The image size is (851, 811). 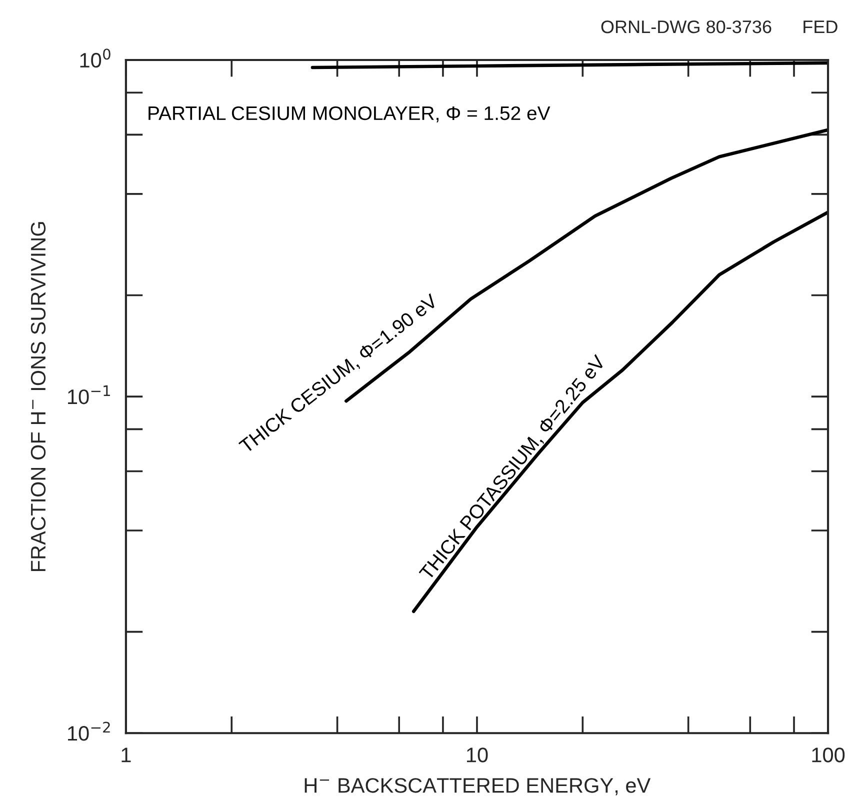 I want to click on y-tick-label: 10$^{−2}$, so click(x=89, y=731).